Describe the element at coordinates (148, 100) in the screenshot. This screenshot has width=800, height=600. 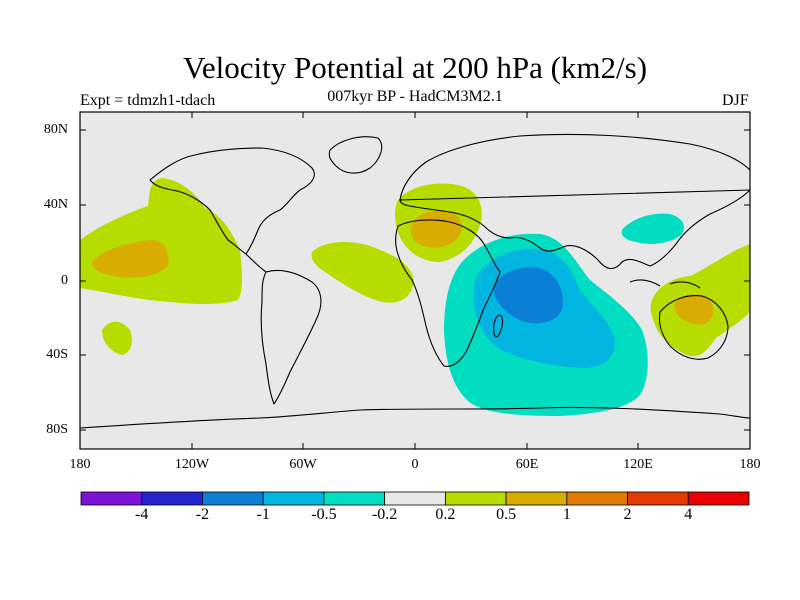
I see `experiment-label: Expt = tdmzh1-tdach` at that location.